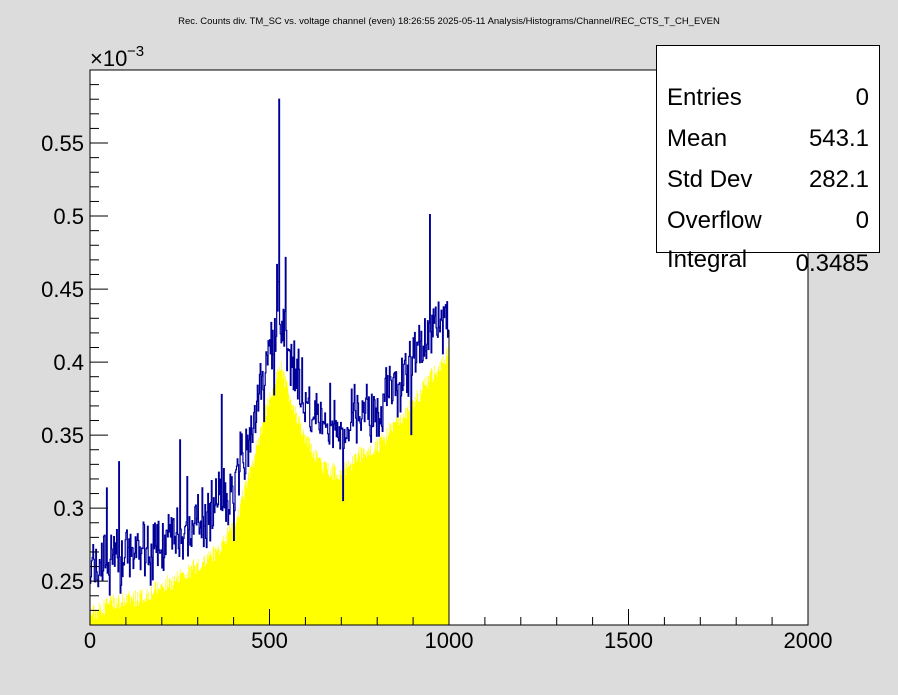 The height and width of the screenshot is (695, 898). I want to click on stat-mean: Mean 543.1, so click(768, 139).